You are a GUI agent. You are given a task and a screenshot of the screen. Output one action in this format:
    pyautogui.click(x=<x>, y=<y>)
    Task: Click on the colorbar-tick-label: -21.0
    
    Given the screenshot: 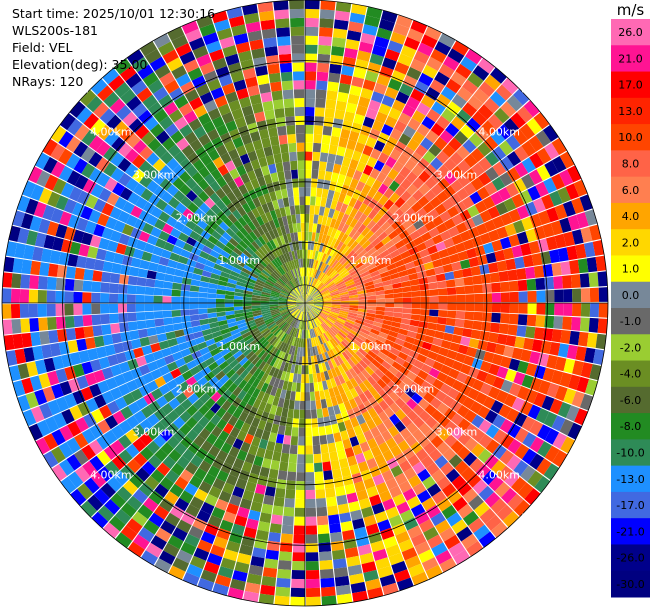 What is the action you would take?
    pyautogui.click(x=630, y=531)
    